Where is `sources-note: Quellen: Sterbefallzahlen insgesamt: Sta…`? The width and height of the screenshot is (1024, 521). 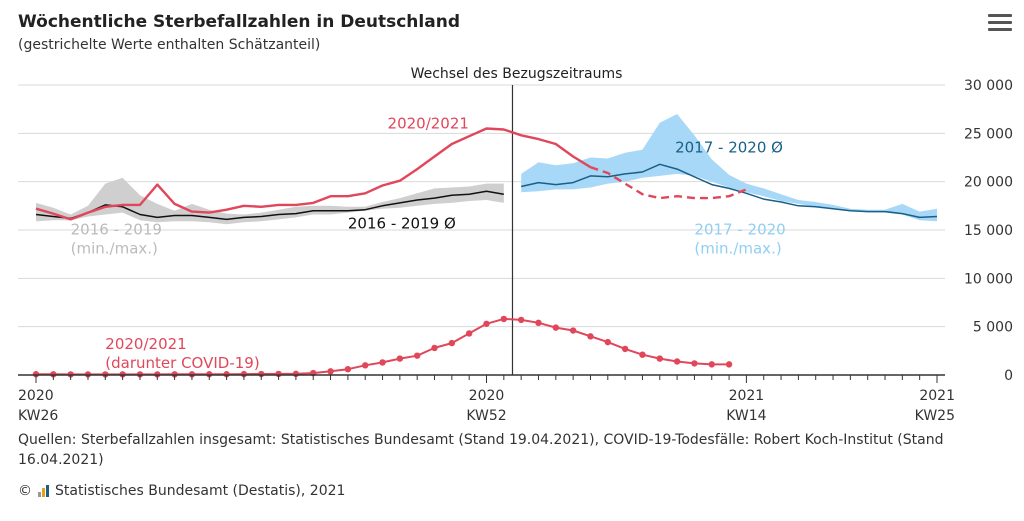
sources-note: Quellen: Sterbefallzahlen insgesamt: Sta… is located at coordinates (481, 450).